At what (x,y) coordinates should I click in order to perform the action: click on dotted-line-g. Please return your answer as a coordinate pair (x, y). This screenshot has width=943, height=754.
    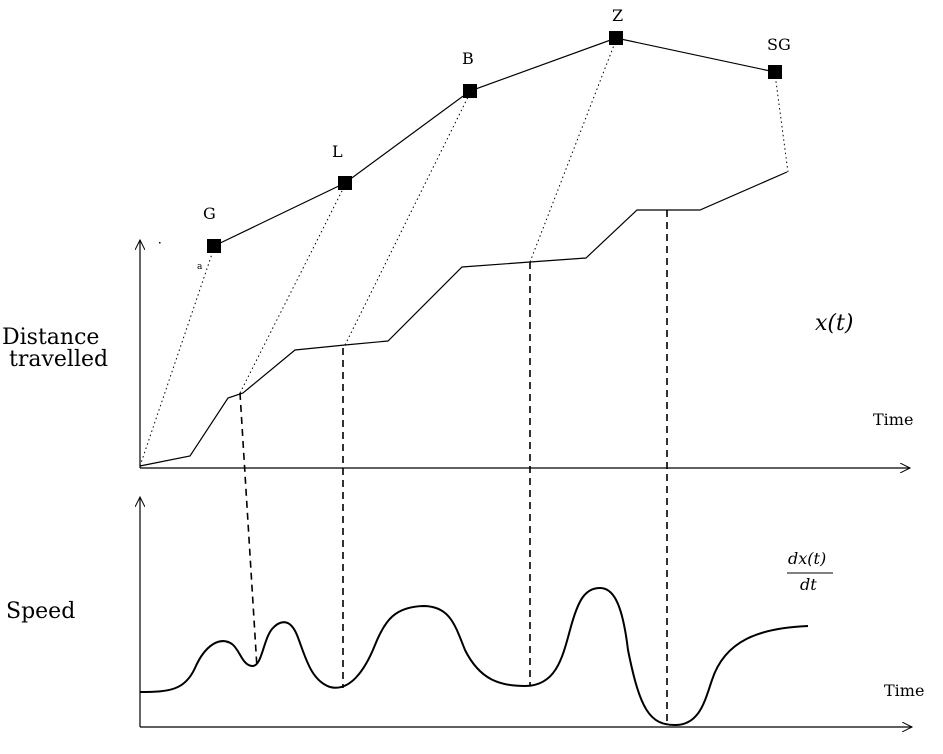
    Looking at the image, I should click on (177, 357).